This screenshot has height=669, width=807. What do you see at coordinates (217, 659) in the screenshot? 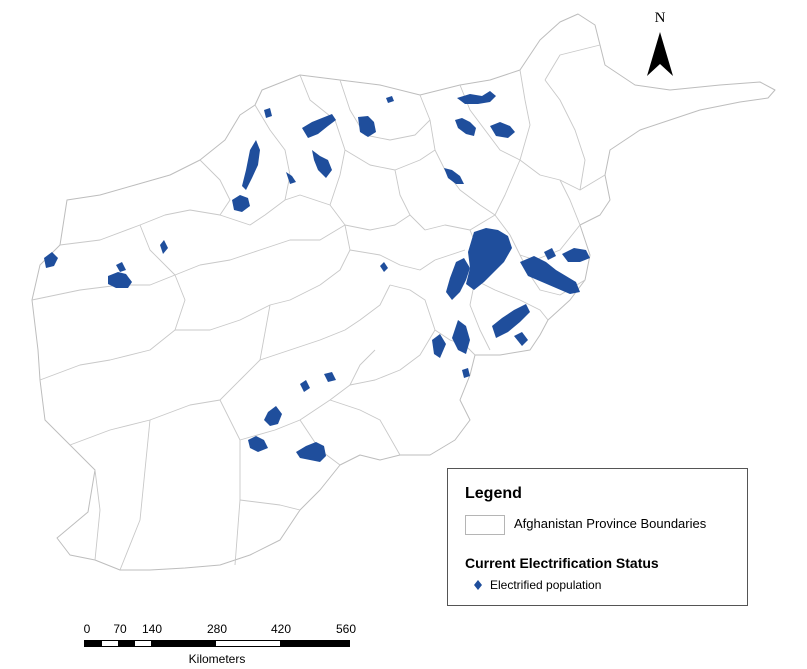
I see `scale-unit-label: Kilometers` at bounding box center [217, 659].